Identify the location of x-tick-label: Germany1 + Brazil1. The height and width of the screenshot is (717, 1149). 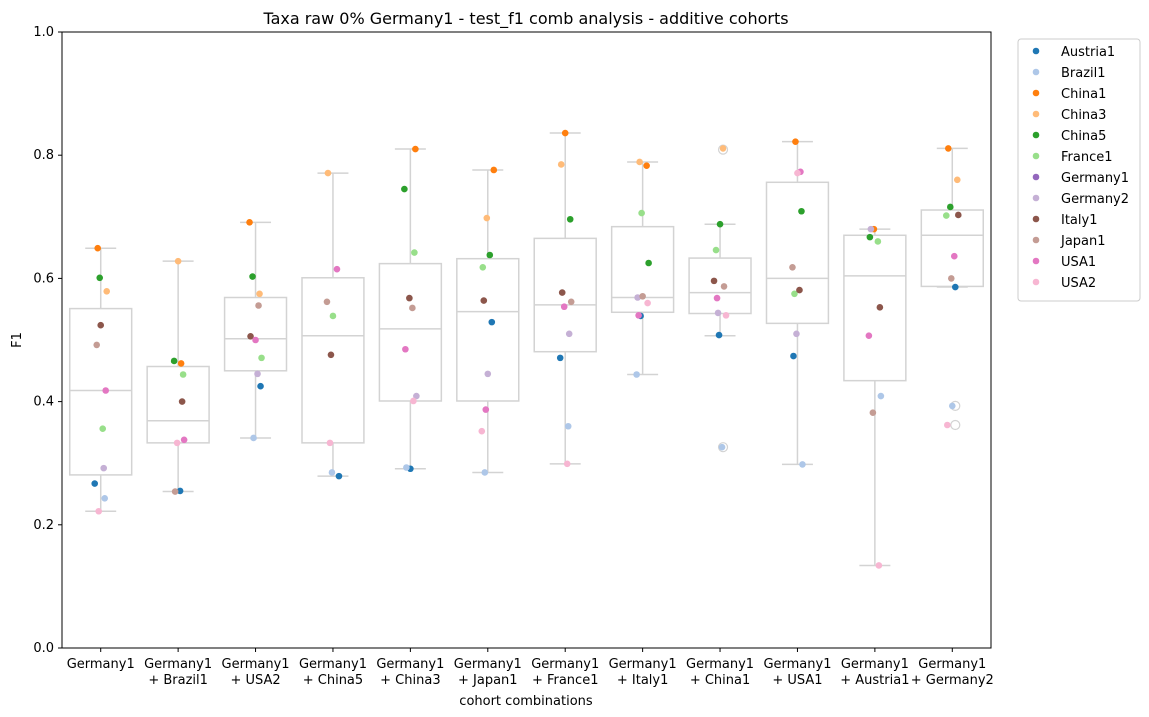
(178, 672).